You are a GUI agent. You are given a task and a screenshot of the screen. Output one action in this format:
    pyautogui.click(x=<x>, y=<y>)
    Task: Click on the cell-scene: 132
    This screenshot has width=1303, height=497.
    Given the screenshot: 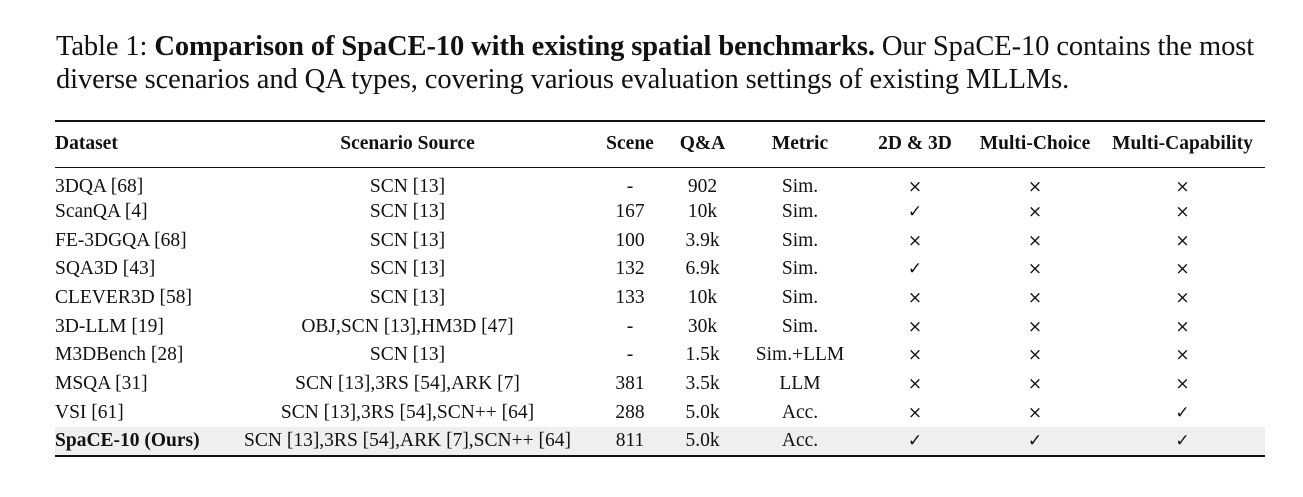 What is the action you would take?
    pyautogui.click(x=630, y=269)
    